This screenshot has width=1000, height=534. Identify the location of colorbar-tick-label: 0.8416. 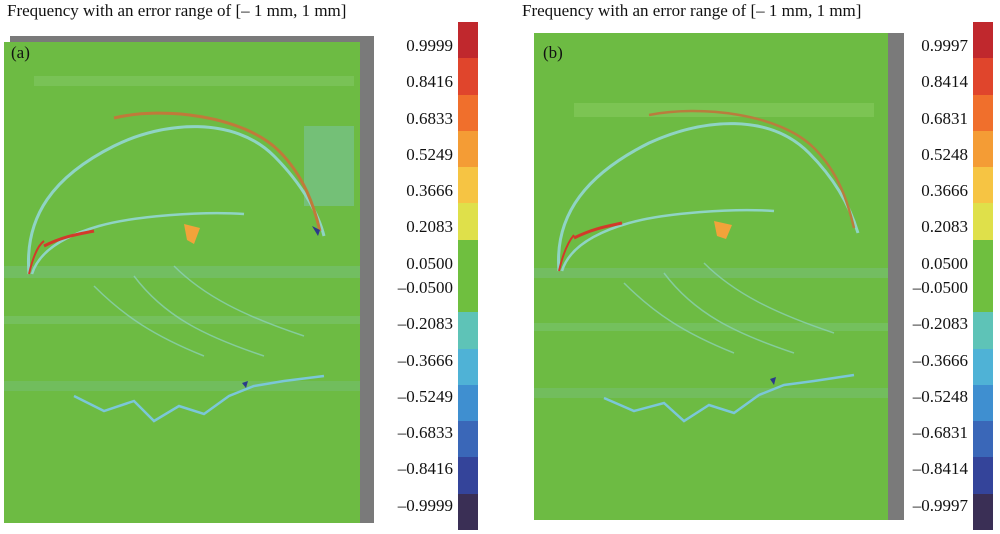
(429, 82).